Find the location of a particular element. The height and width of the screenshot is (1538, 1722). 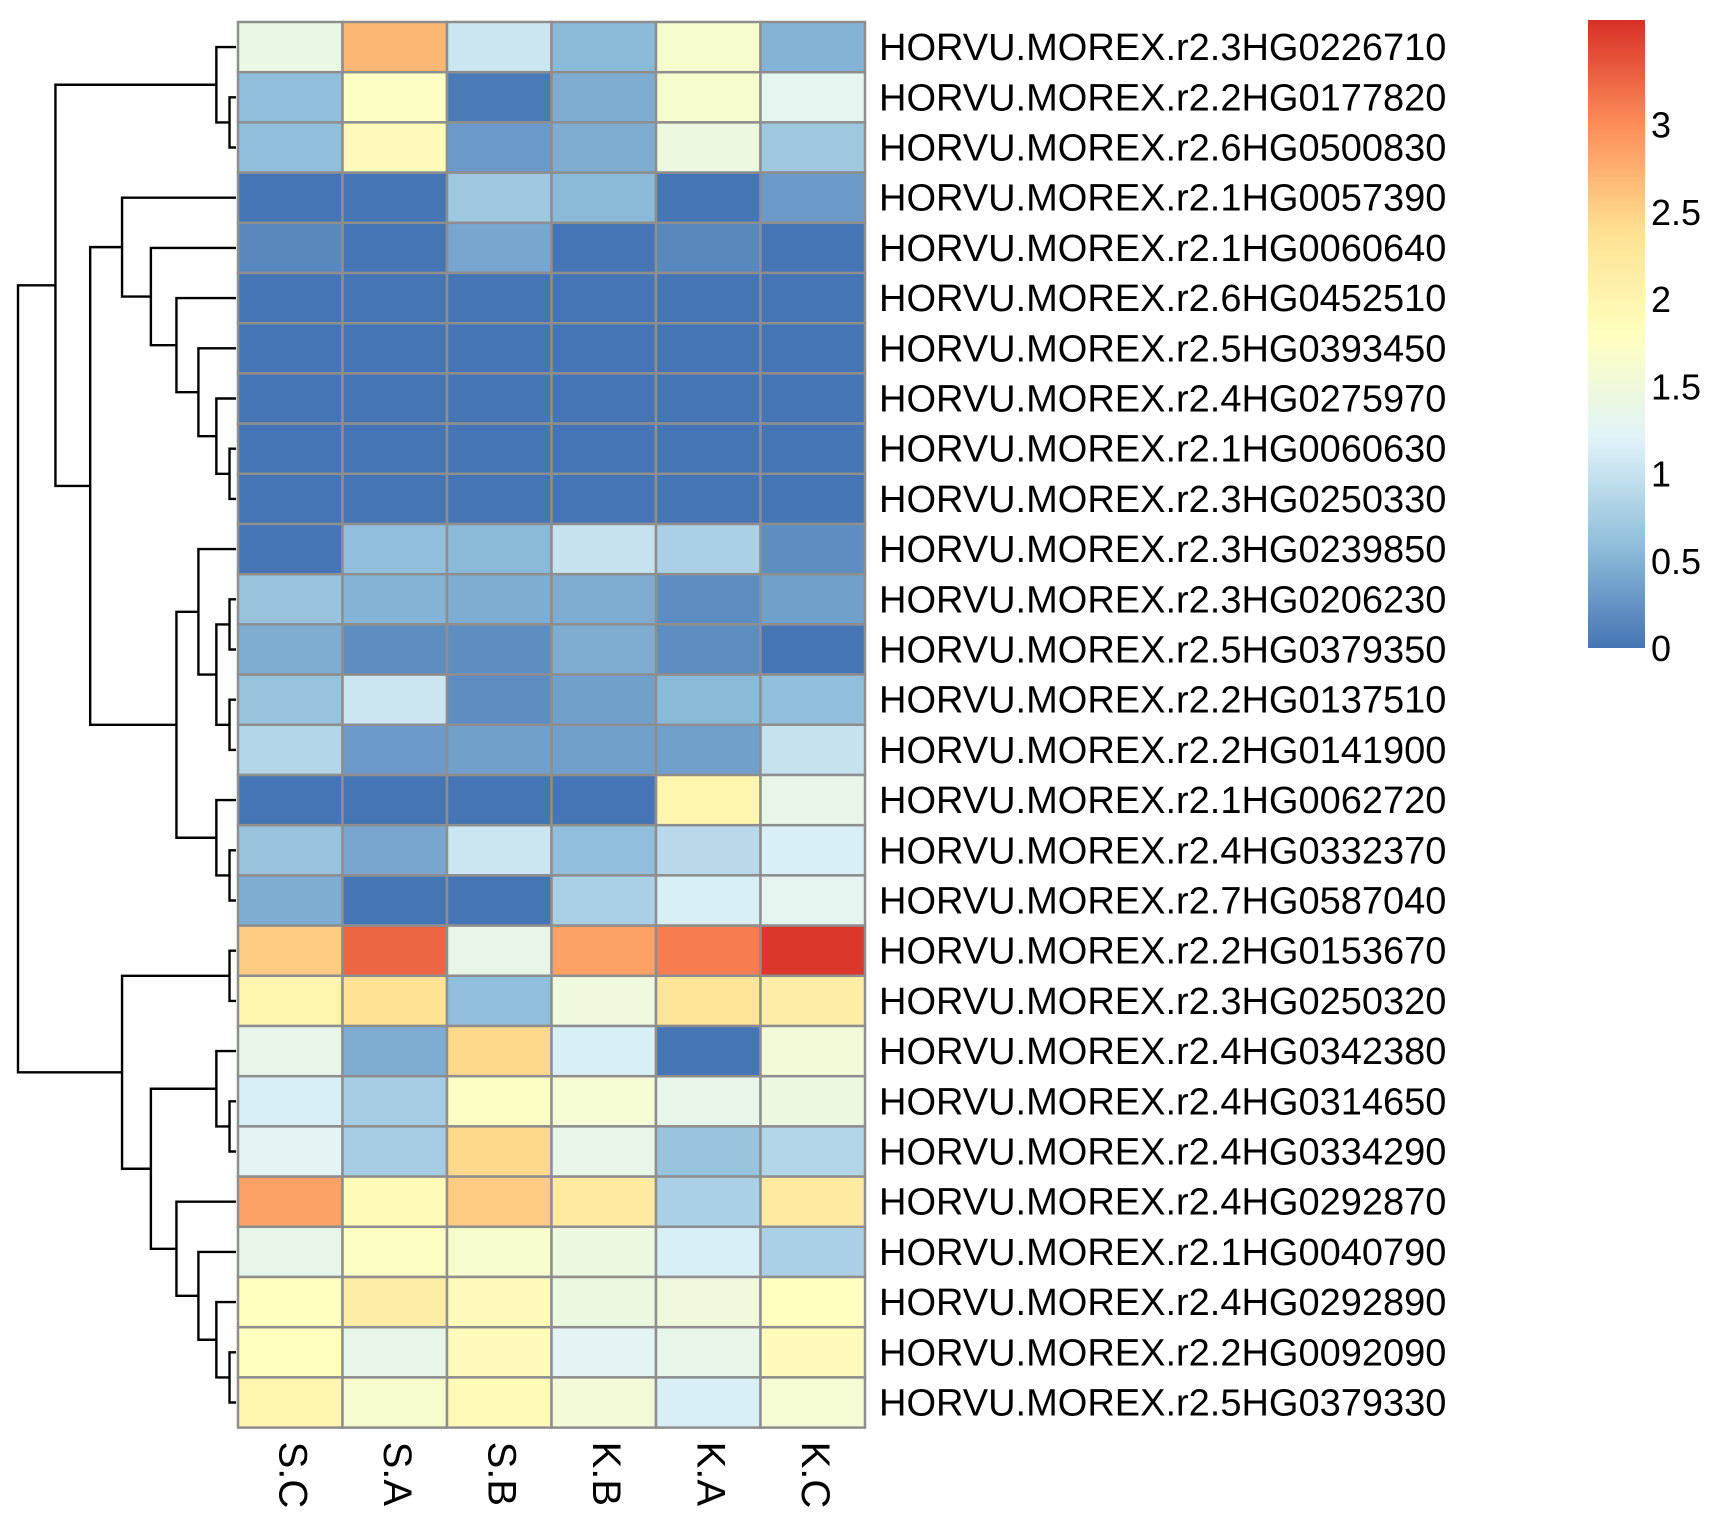

column-label: K.C is located at coordinates (815, 1475).